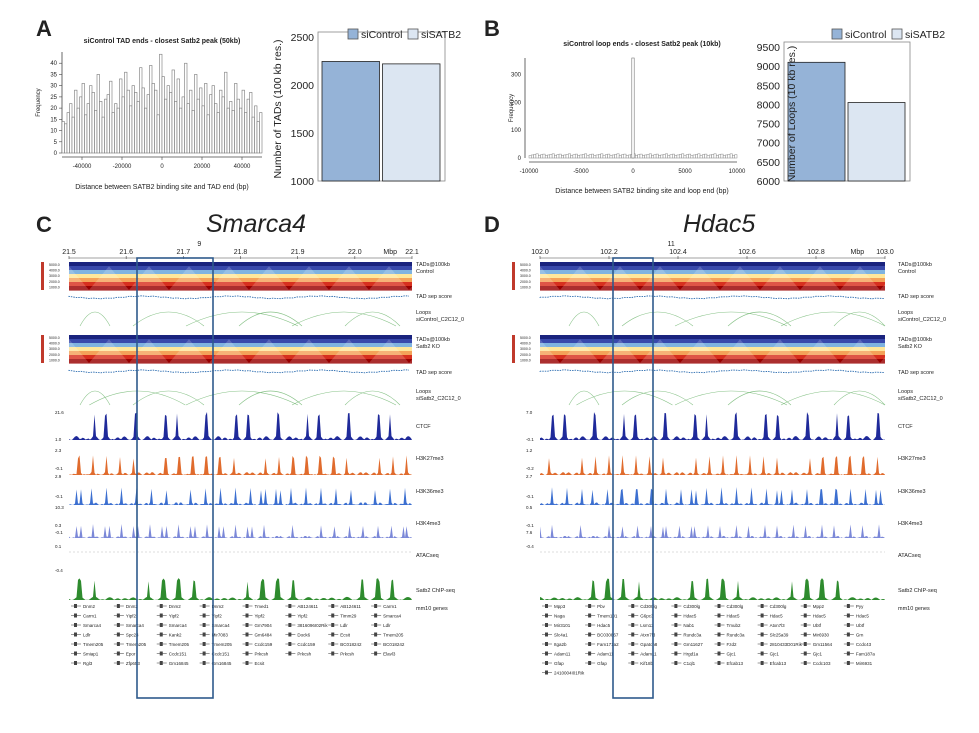  What do you see at coordinates (53, 64) in the screenshot?
I see `y-tick-label: 40` at bounding box center [53, 64].